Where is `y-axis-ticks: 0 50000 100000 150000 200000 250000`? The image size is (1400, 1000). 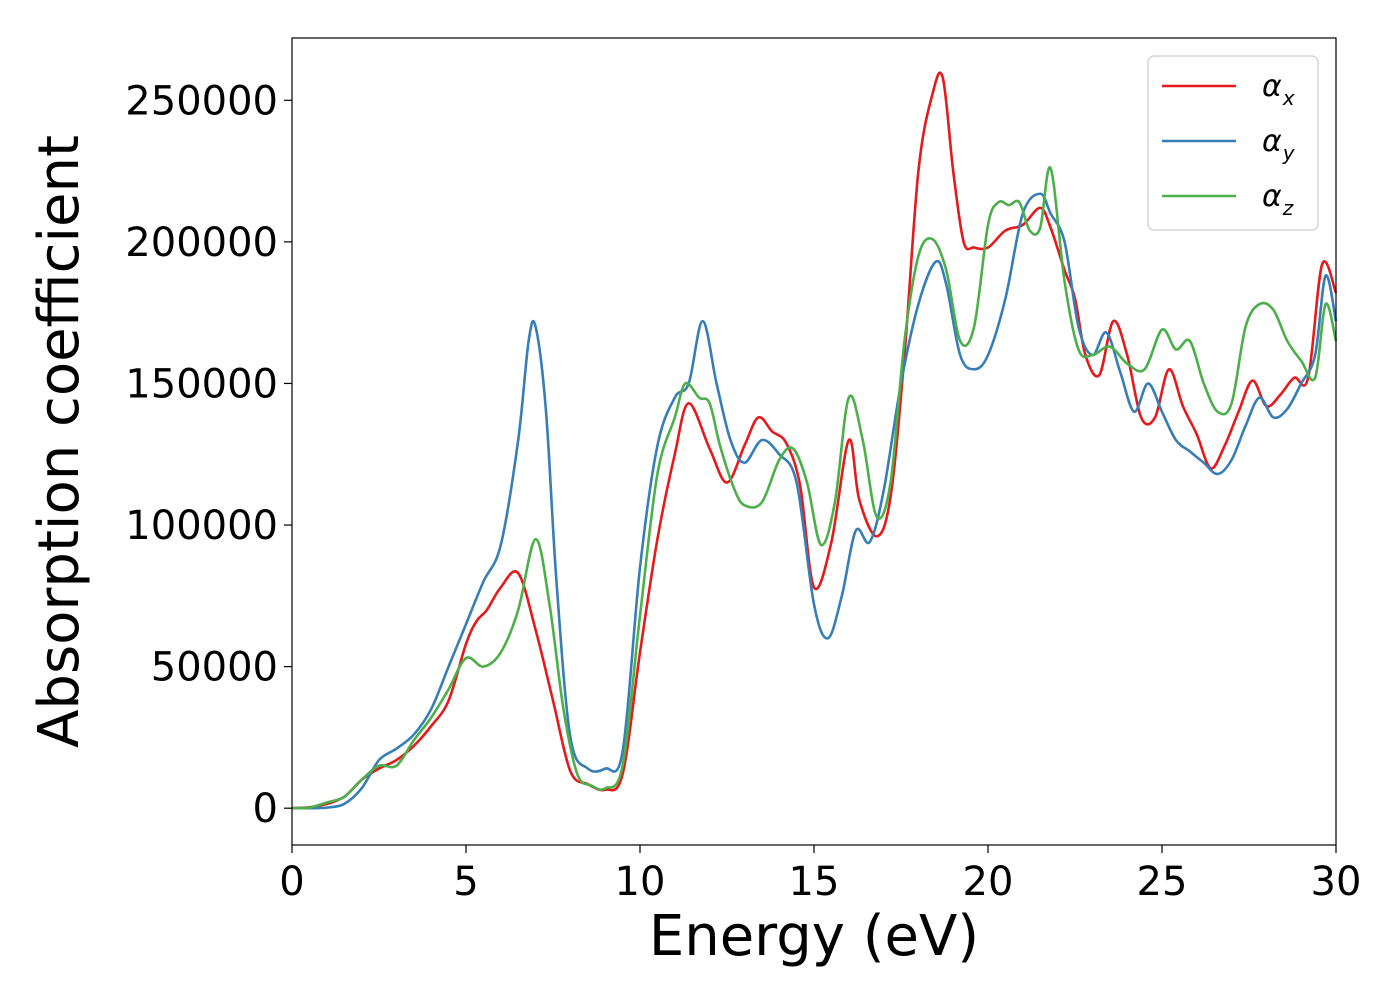 y-axis-ticks: 0 50000 100000 150000 200000 250000 is located at coordinates (208, 455).